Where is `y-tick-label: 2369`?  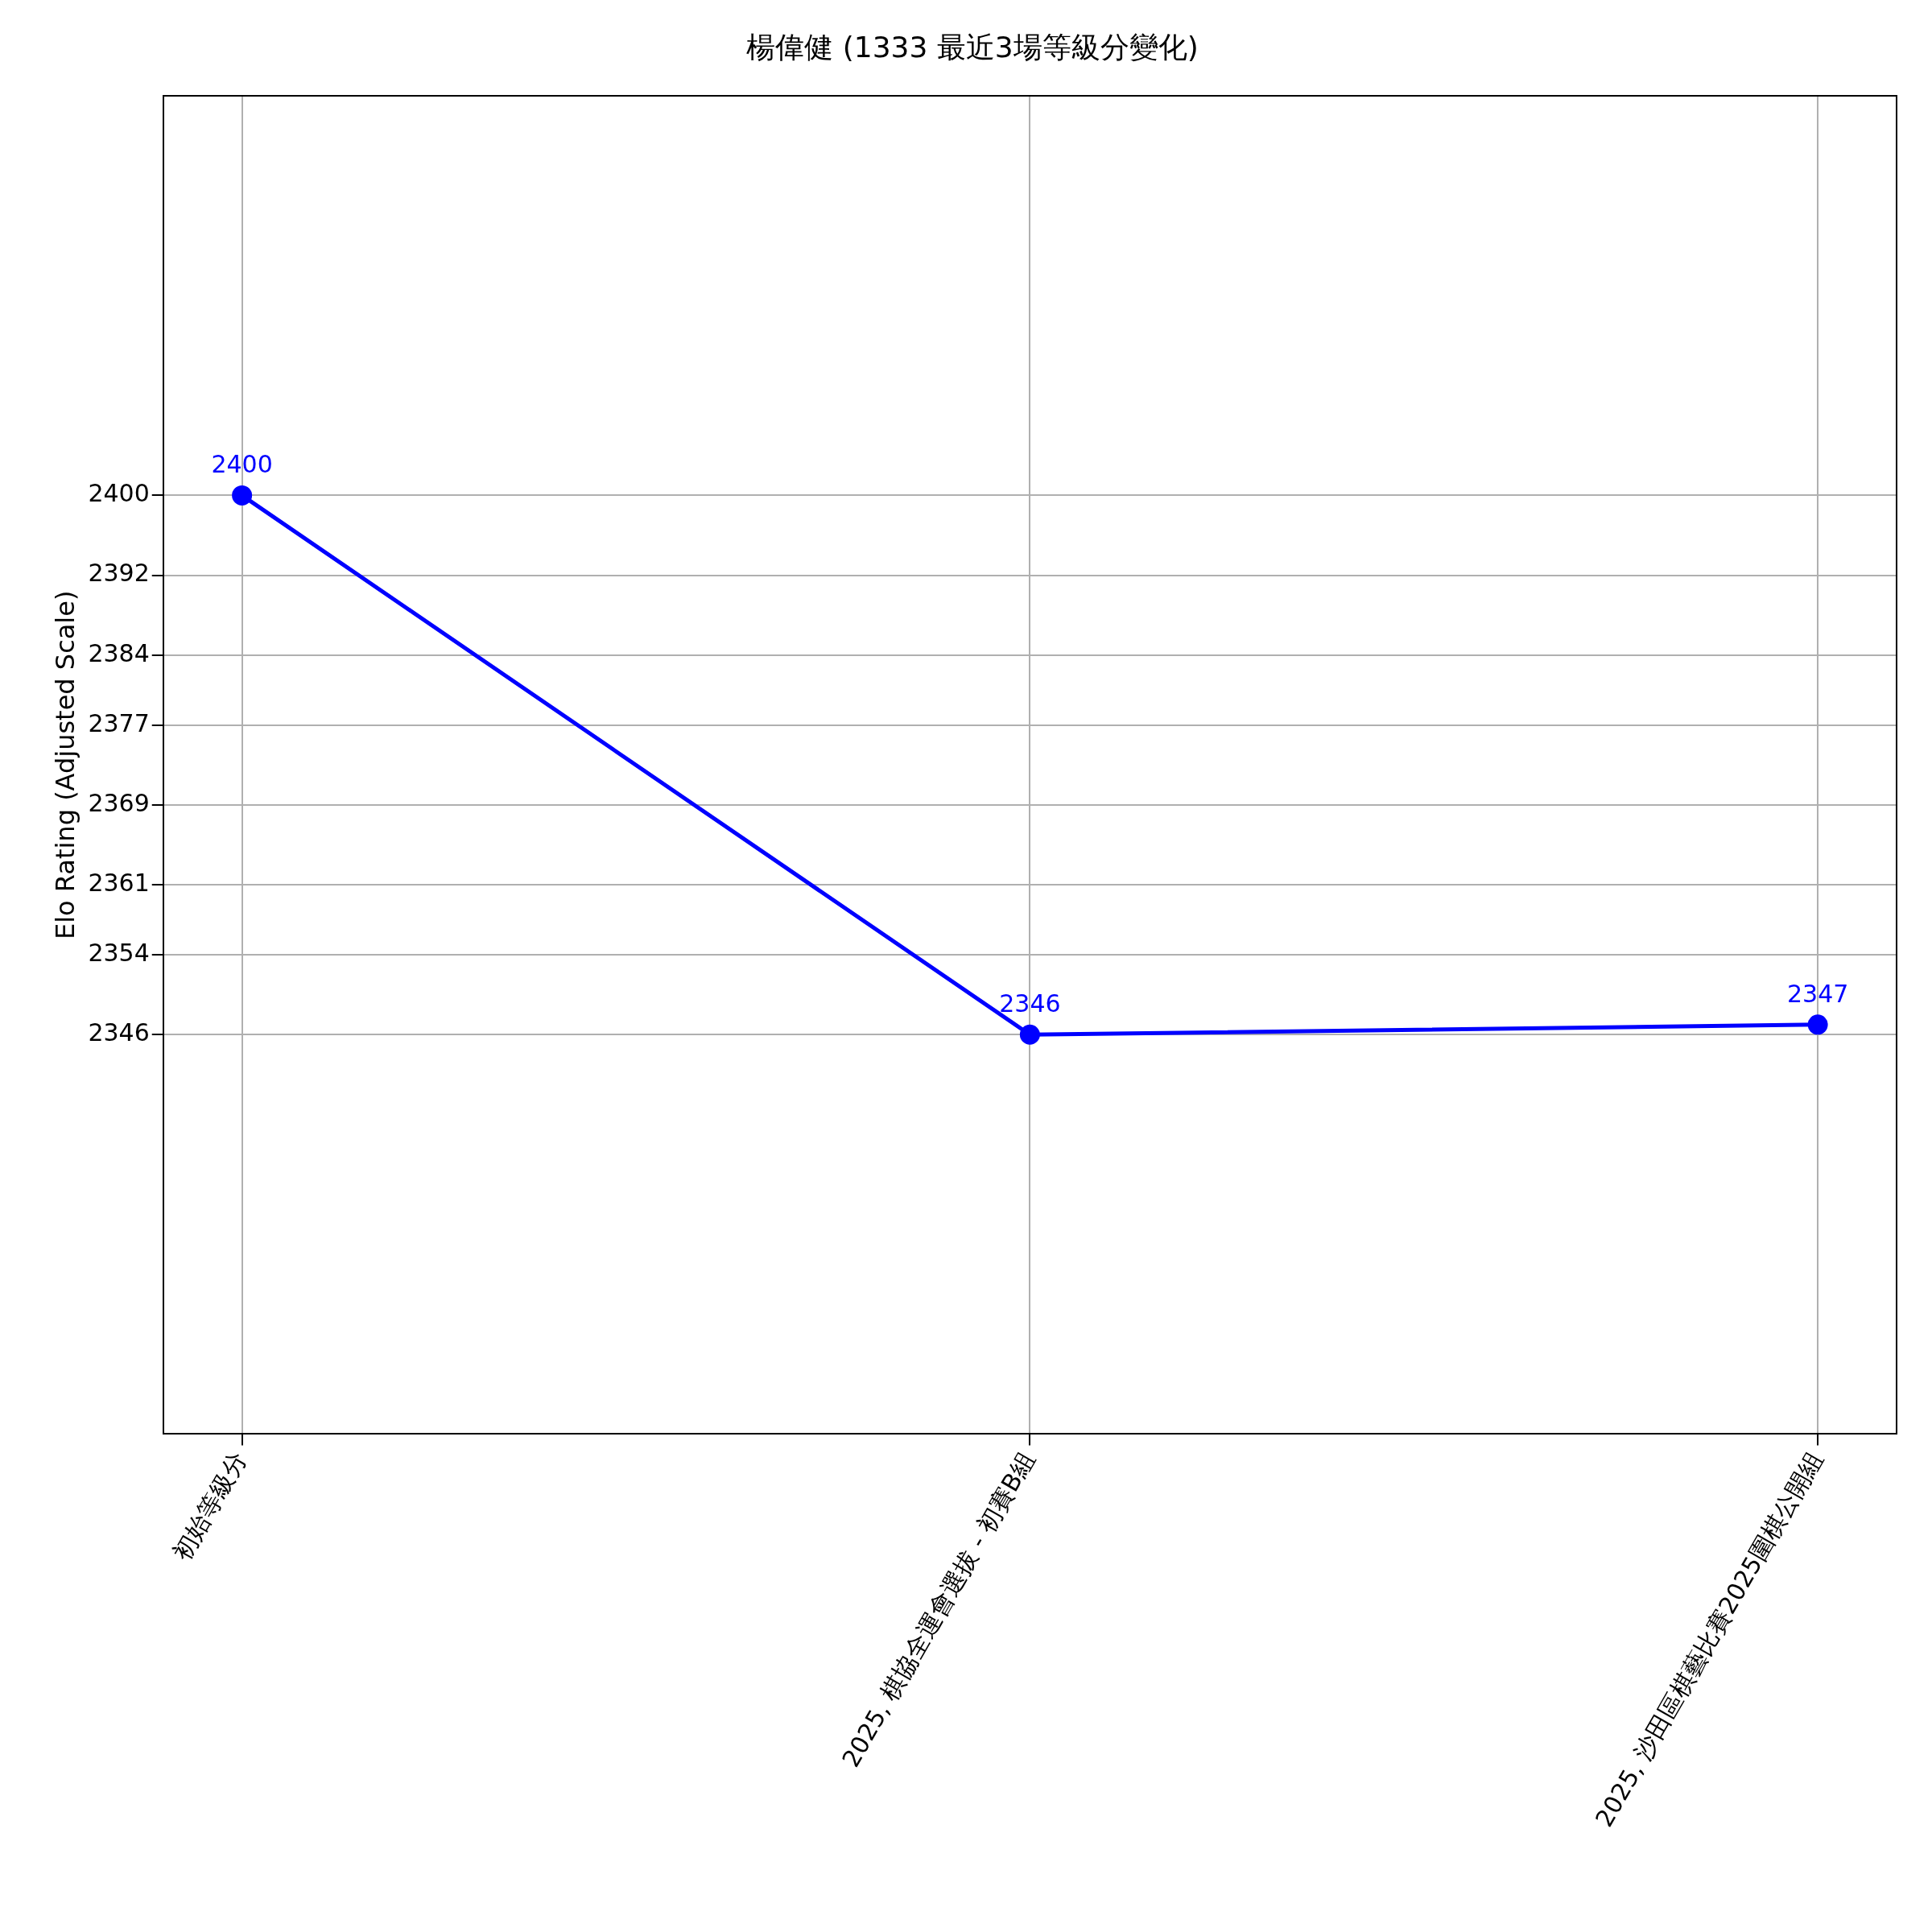 y-tick-label: 2369 is located at coordinates (119, 802).